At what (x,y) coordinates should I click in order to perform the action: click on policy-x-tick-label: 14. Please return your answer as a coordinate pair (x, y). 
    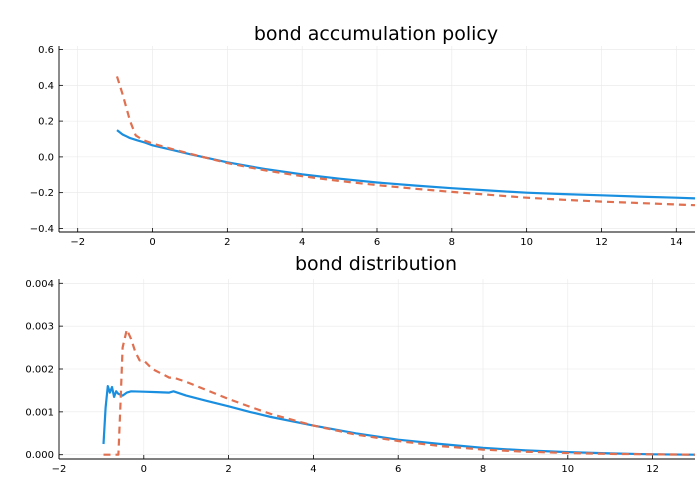
    Looking at the image, I should click on (676, 242).